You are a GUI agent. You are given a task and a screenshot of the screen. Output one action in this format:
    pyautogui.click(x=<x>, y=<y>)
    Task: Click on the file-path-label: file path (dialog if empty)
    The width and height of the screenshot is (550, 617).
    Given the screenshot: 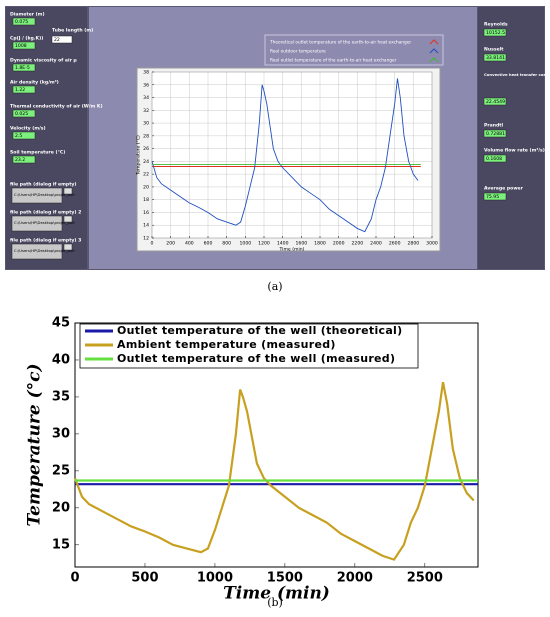 What is the action you would take?
    pyautogui.click(x=43, y=185)
    